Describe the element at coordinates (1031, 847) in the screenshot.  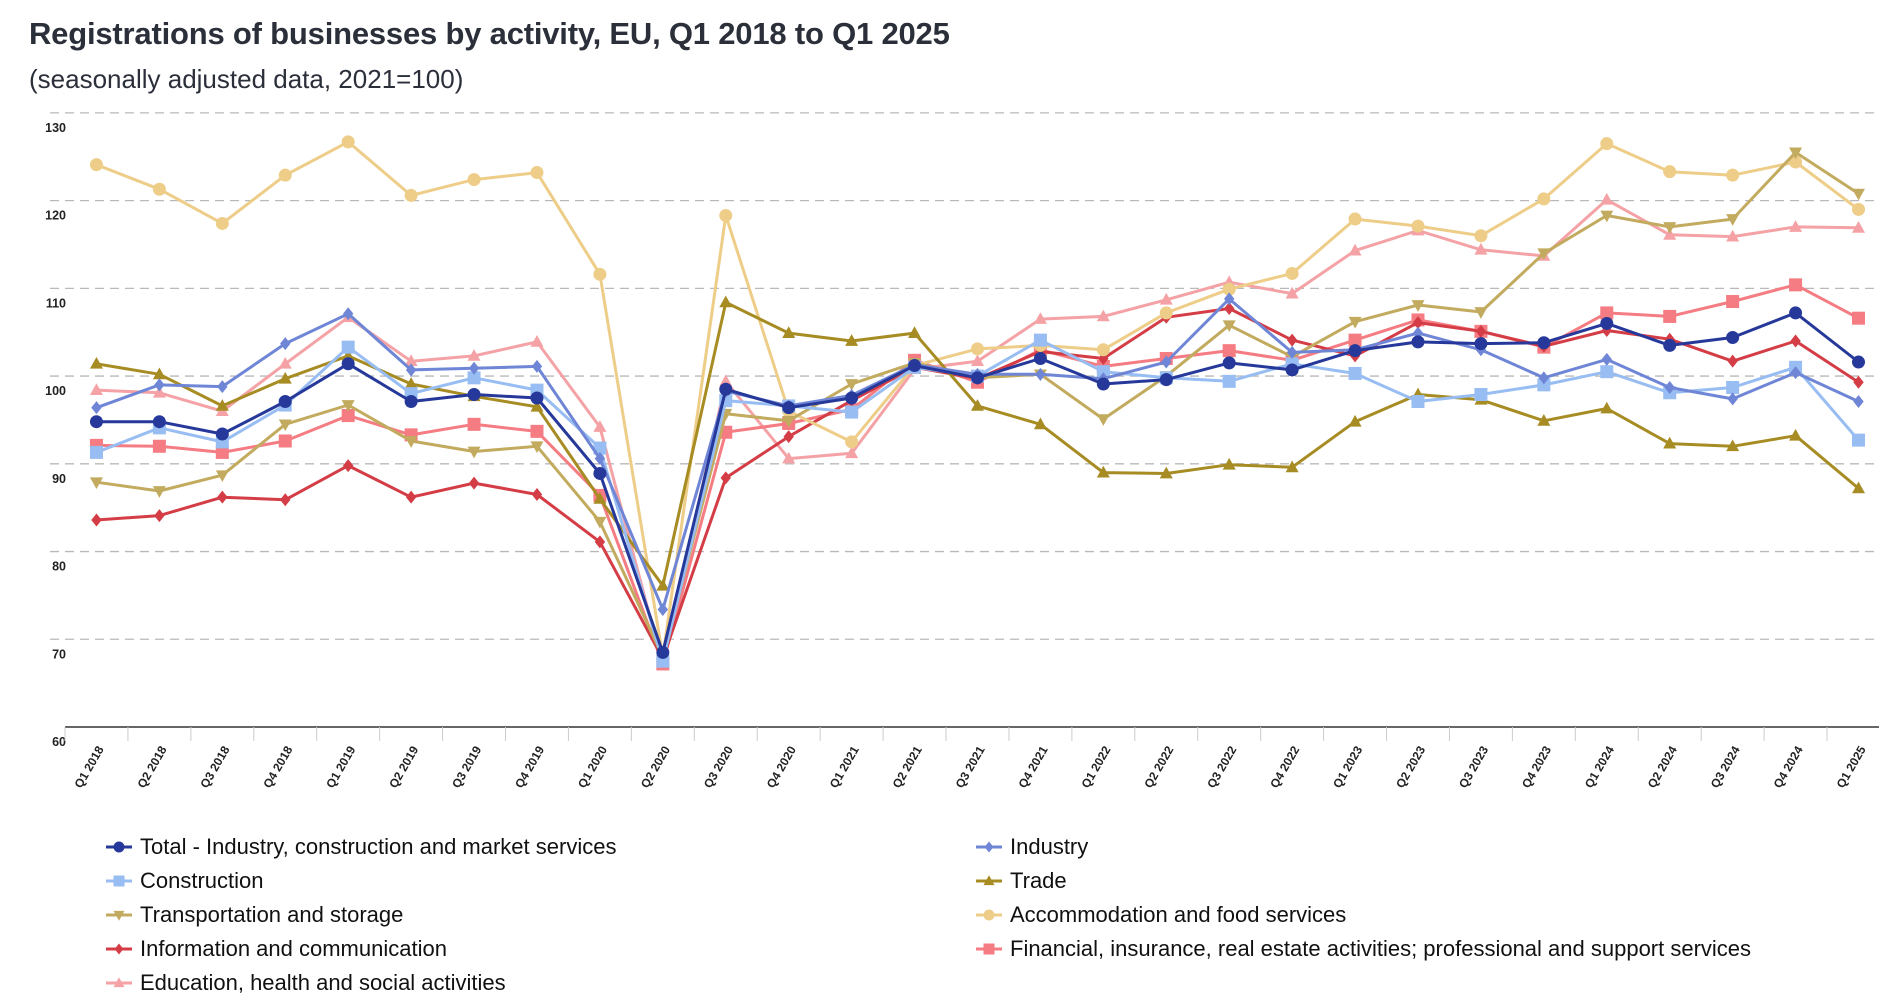
I see `legend-item-industry: Industry` at that location.